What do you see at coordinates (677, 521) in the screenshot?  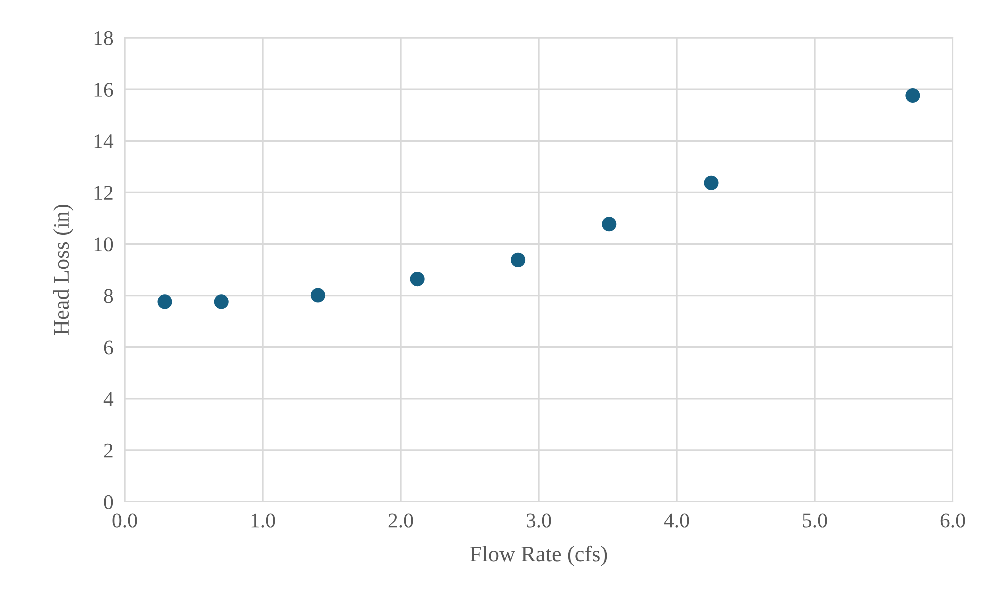 I see `x-tick-label: 4.0` at bounding box center [677, 521].